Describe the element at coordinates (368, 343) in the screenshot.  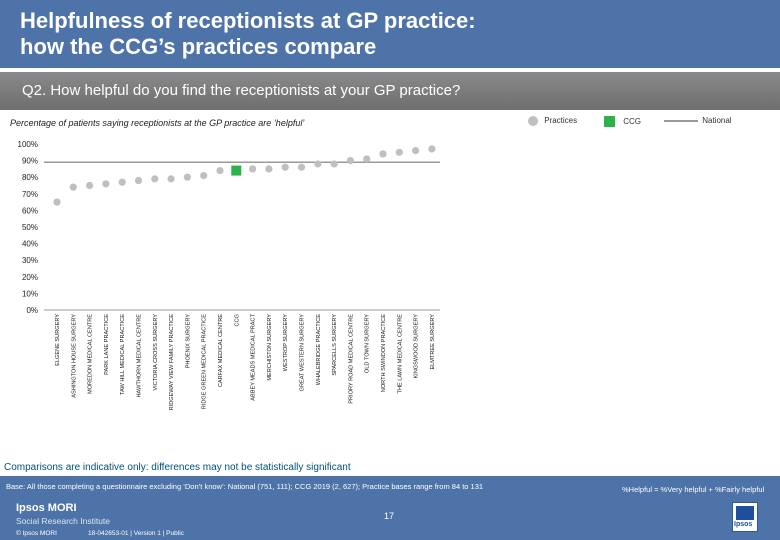
I see `category-label: OLD TOWN SURGERY` at that location.